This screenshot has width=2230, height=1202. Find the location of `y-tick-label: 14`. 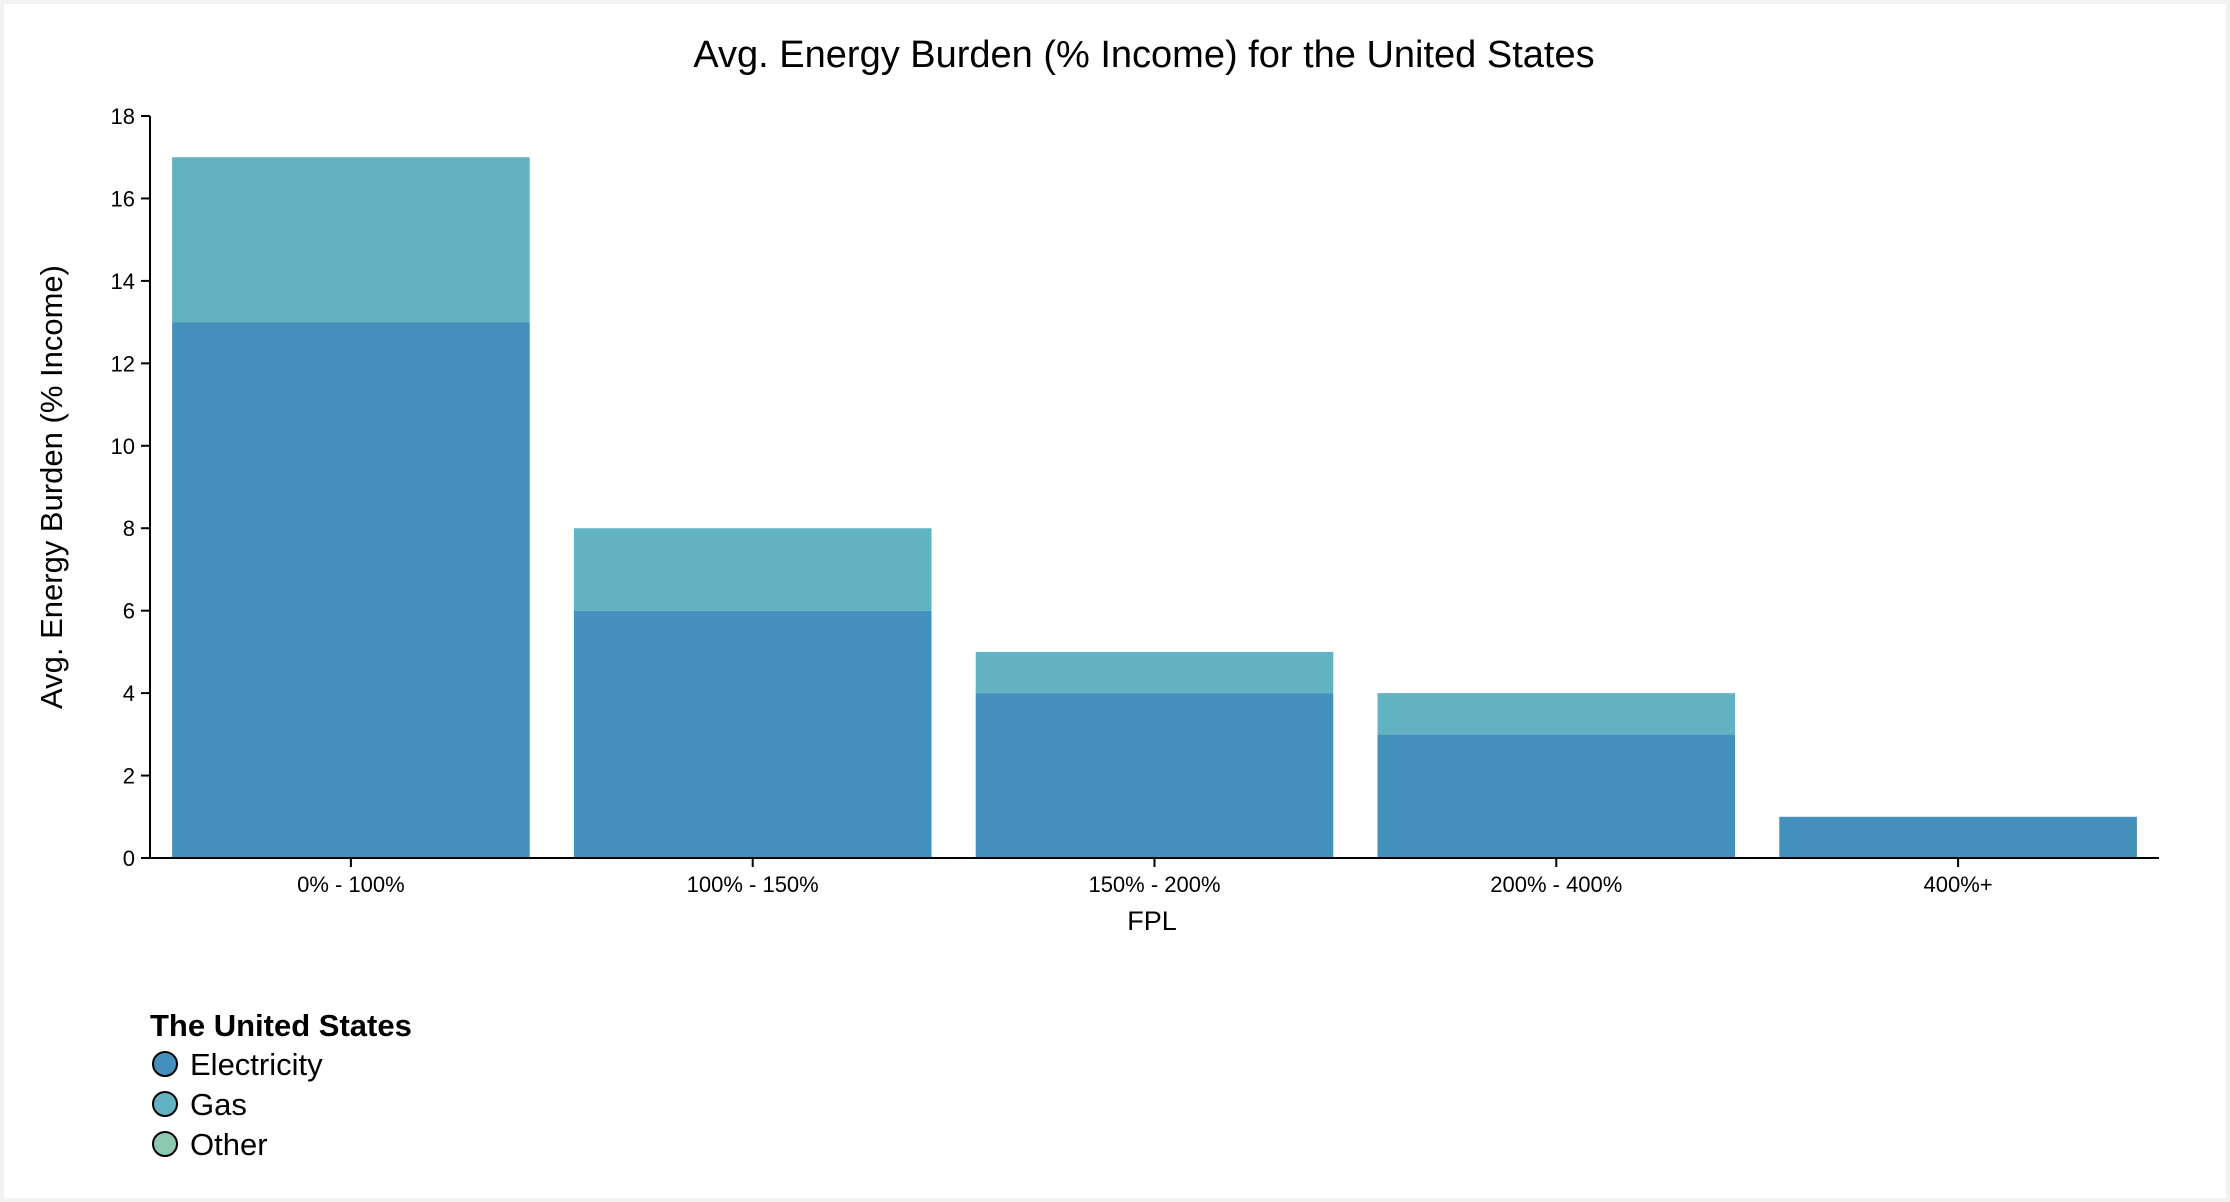

y-tick-label: 14 is located at coordinates (123, 281).